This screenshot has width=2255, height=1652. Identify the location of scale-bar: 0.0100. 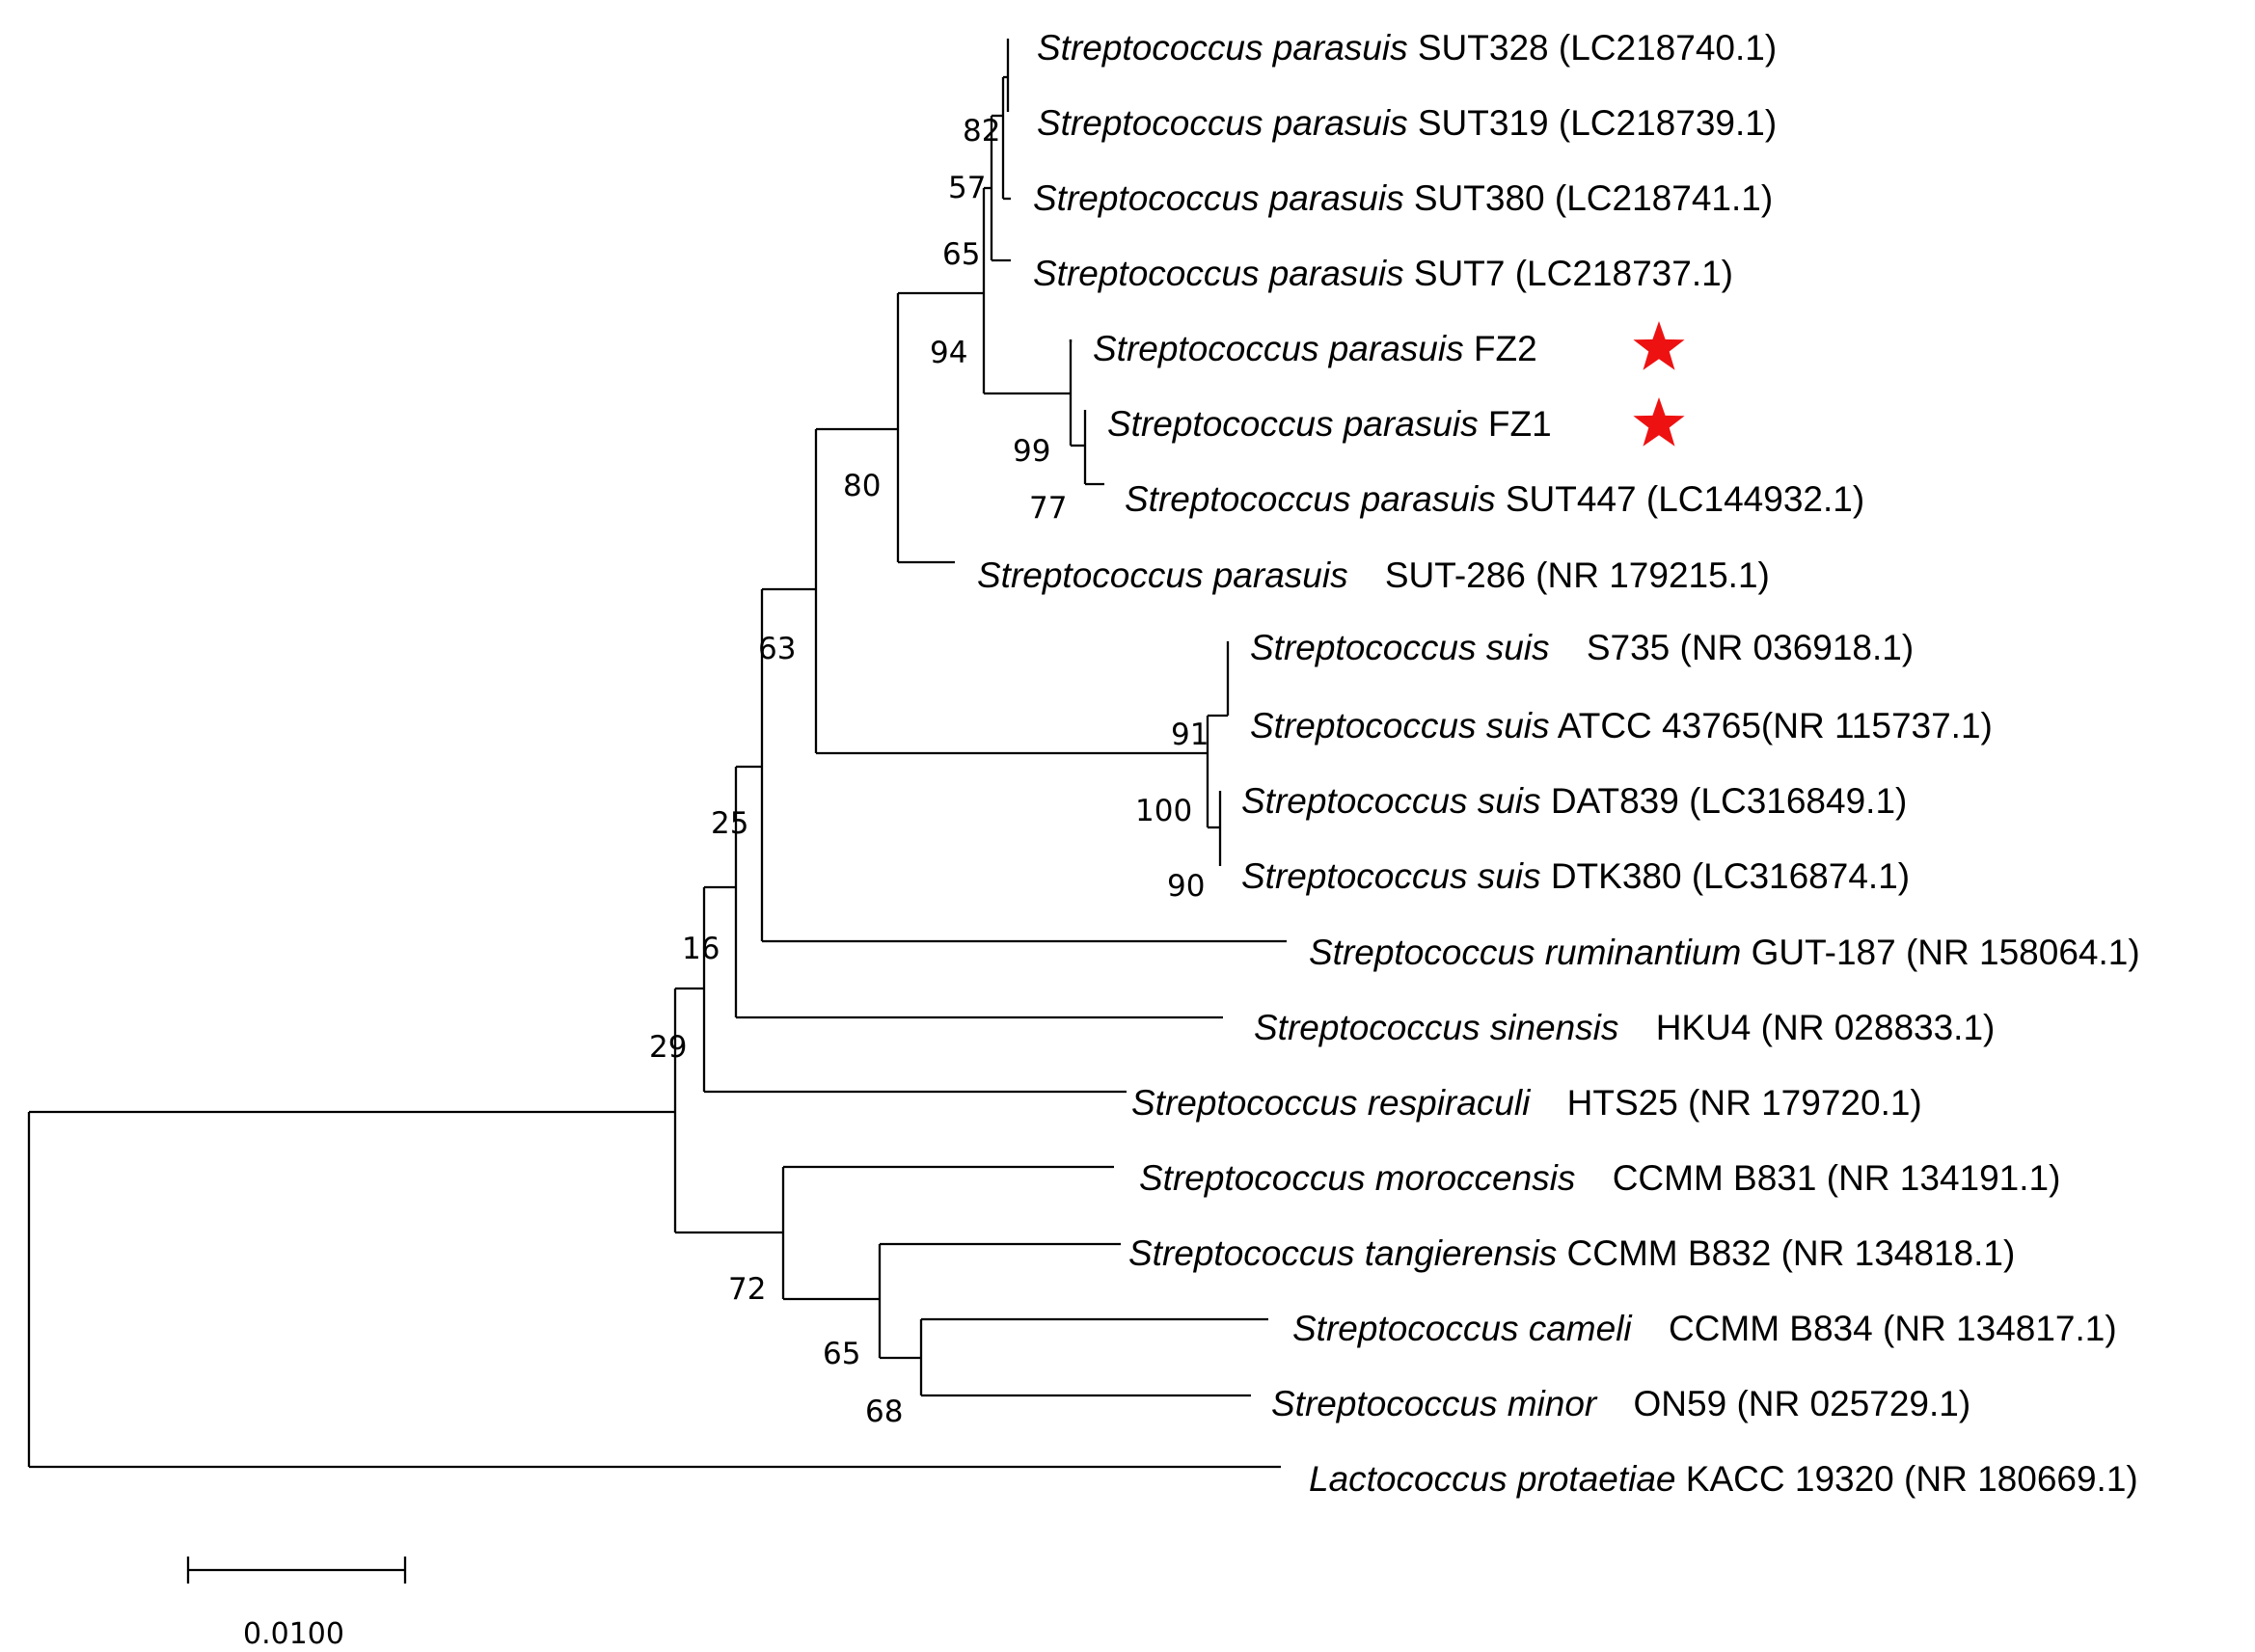
(296, 1604).